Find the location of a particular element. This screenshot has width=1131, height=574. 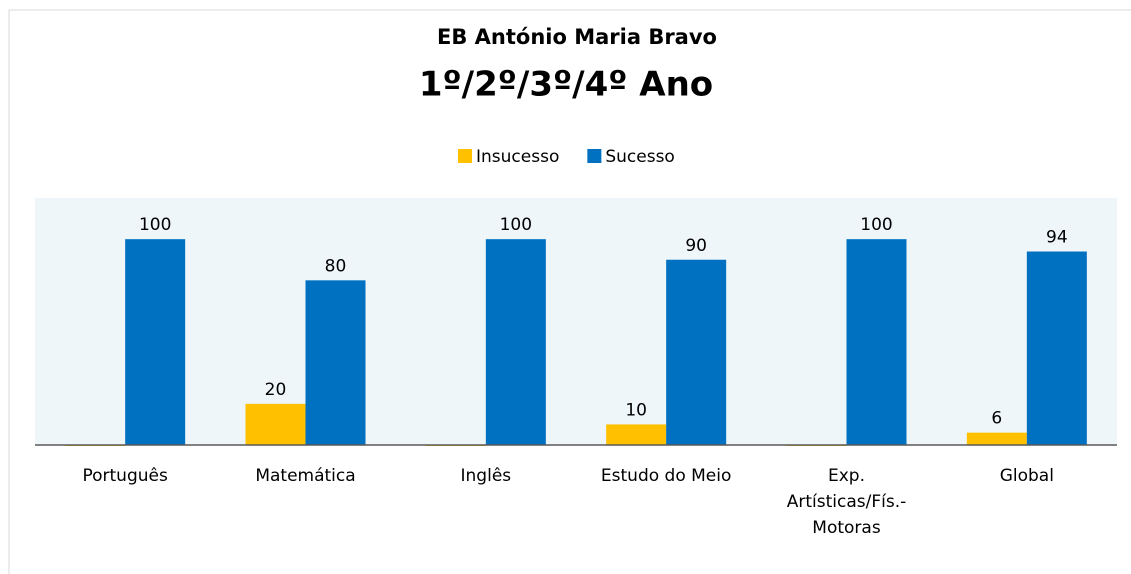

data-label: 90 is located at coordinates (696, 246).